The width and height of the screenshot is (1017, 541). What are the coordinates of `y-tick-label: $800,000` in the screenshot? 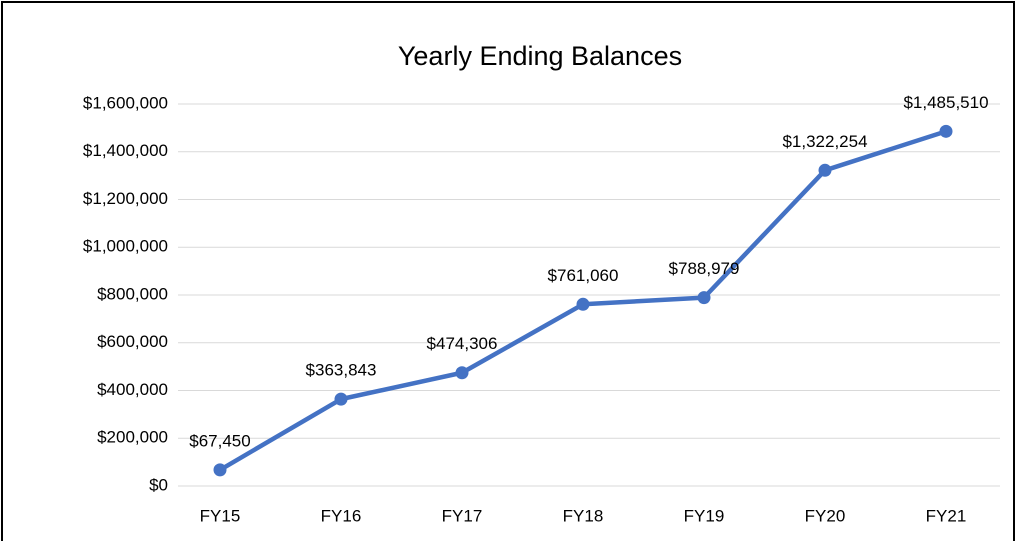 It's located at (132, 293).